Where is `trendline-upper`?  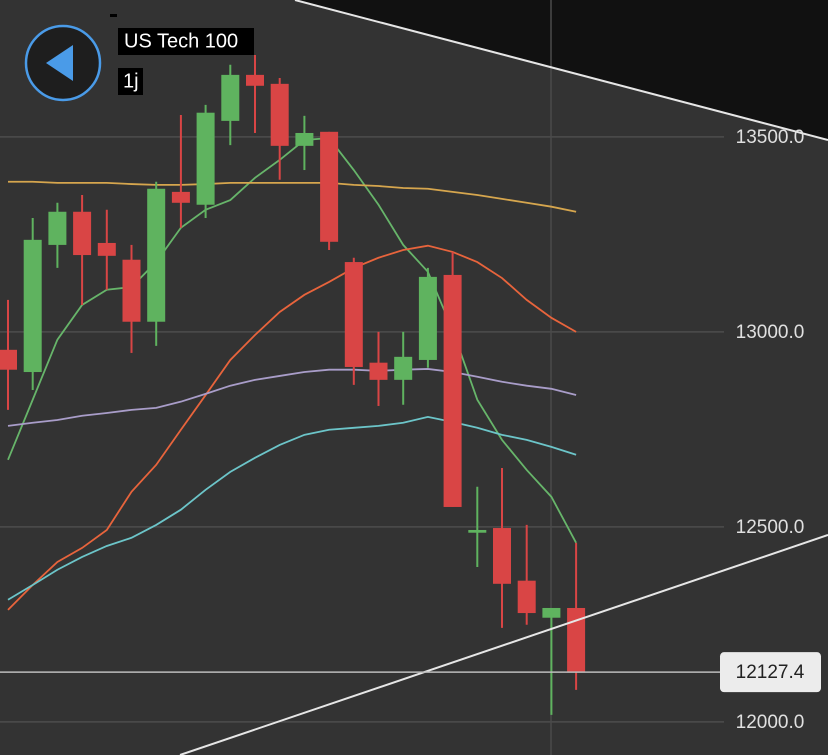
trendline-upper is located at coordinates (561, 70).